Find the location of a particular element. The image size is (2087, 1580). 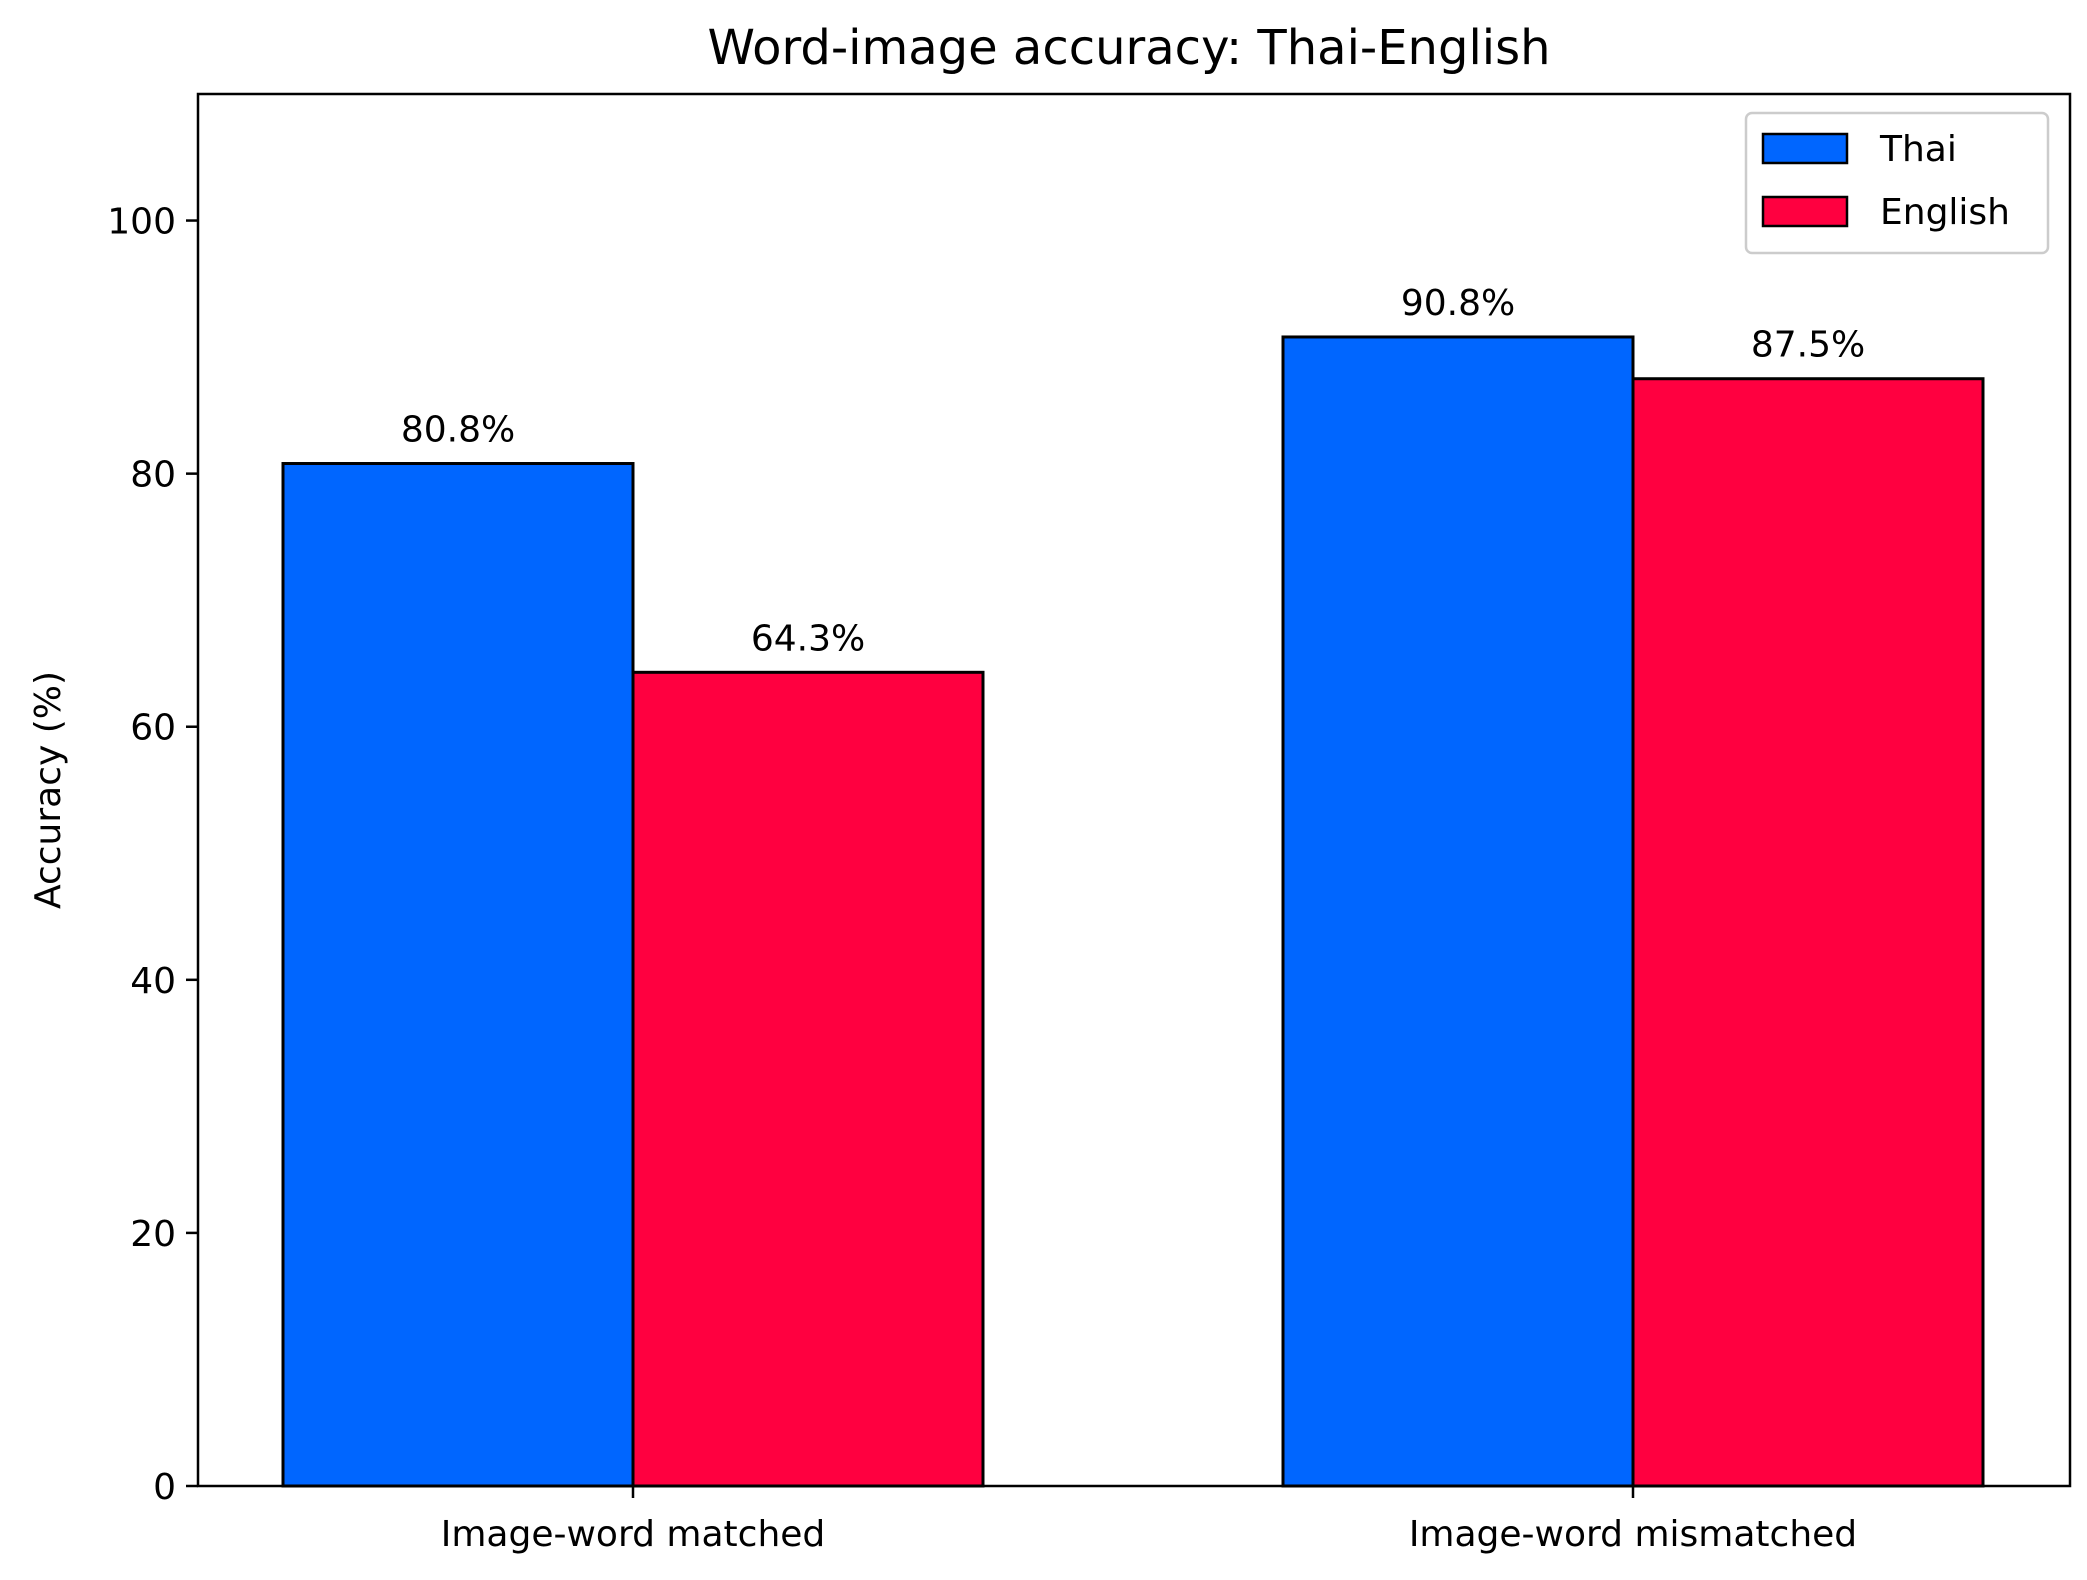

bar-value-label: 90.8% is located at coordinates (1458, 303).